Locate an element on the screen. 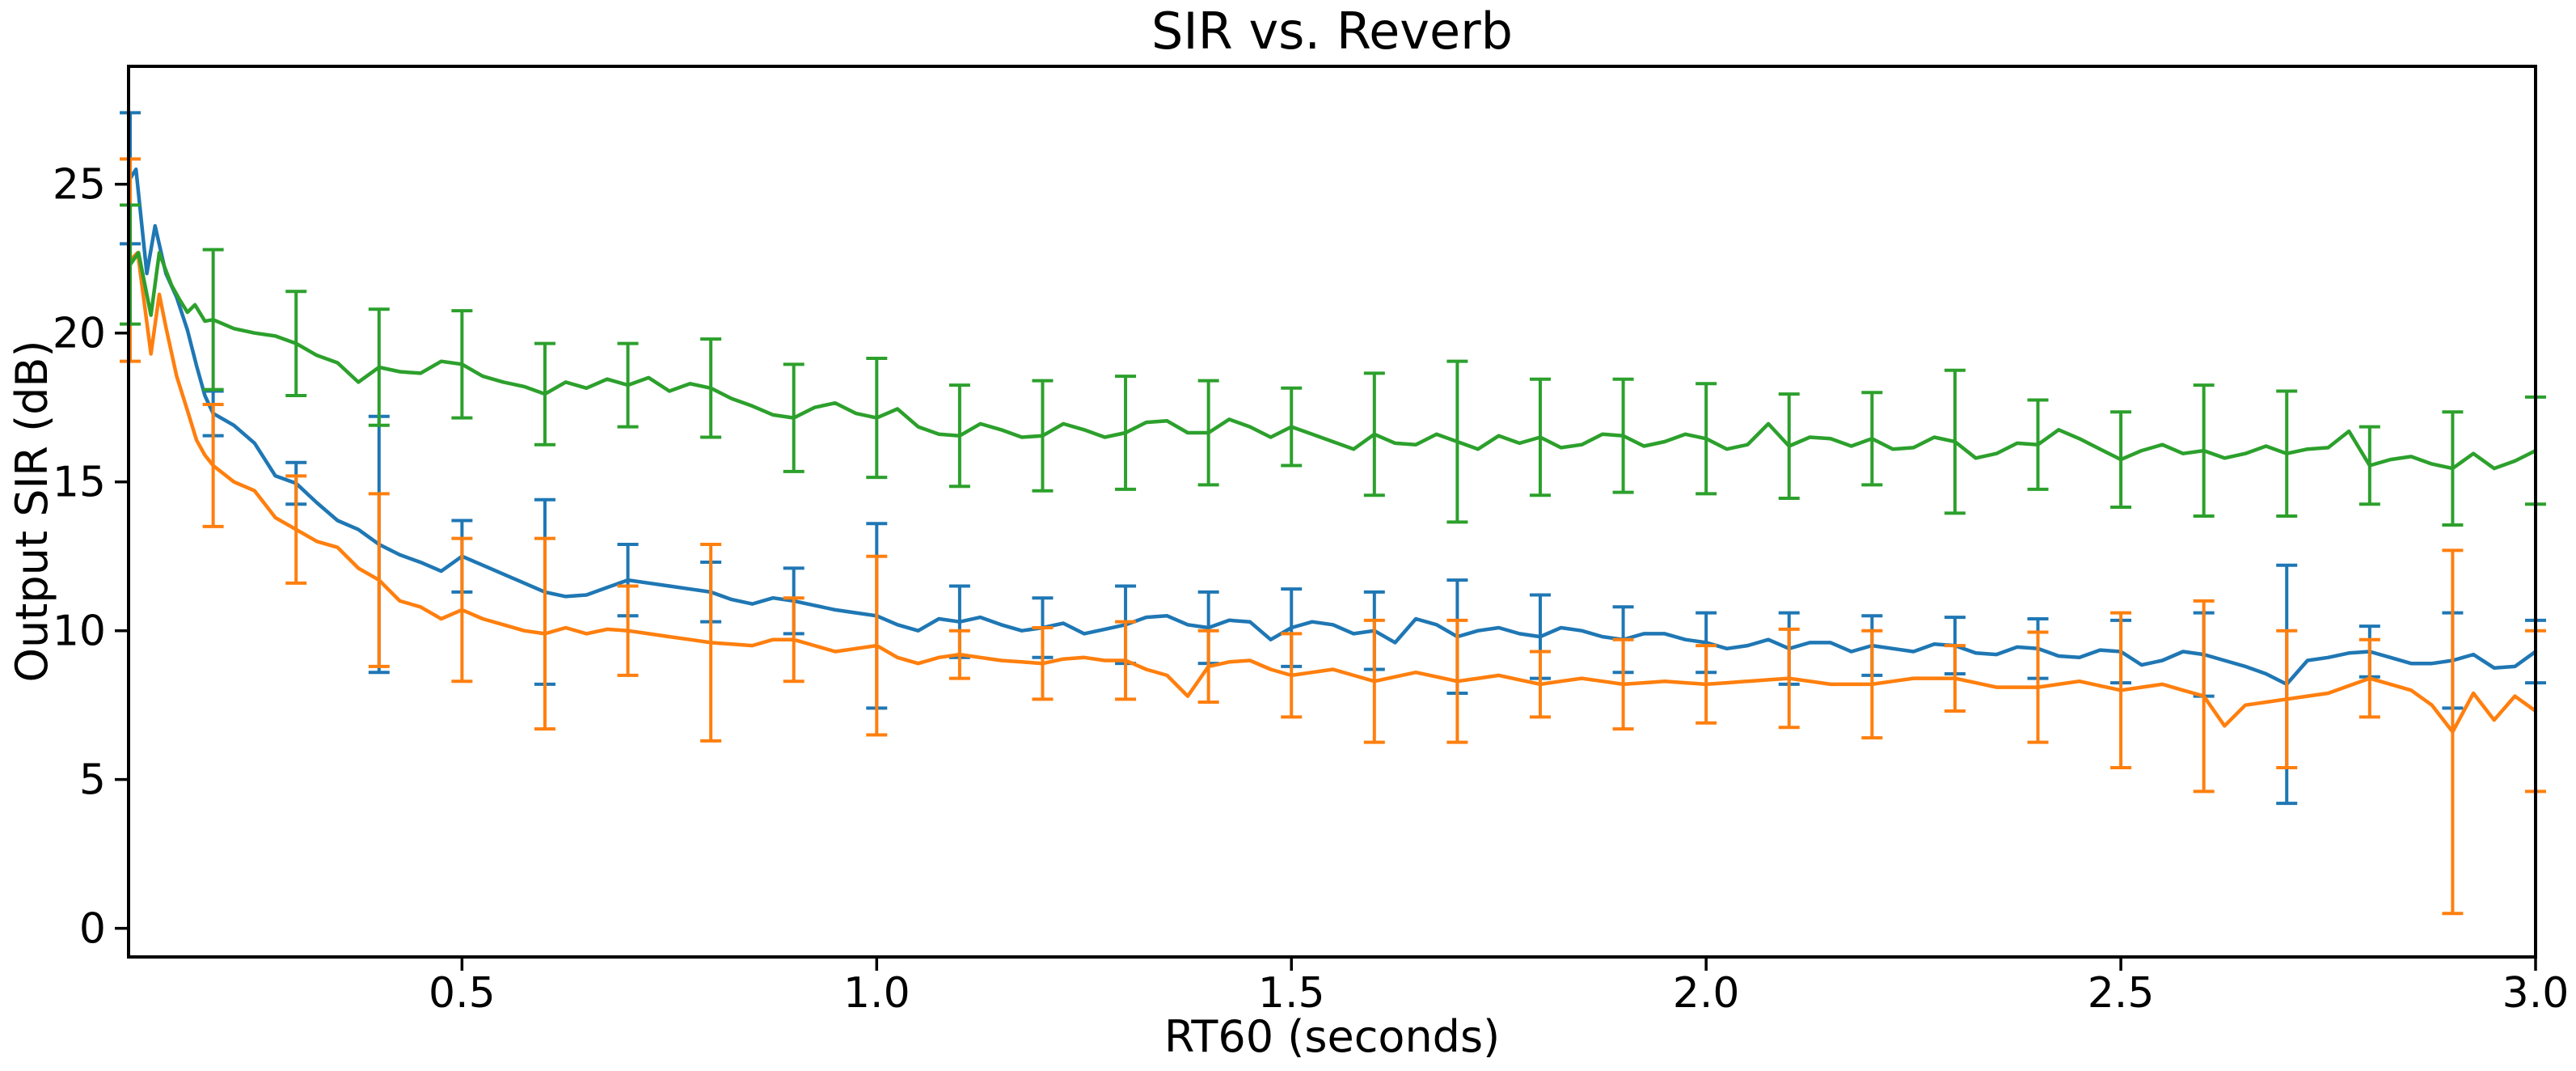 The image size is (2576, 1071). y-tick-label: 5 is located at coordinates (92, 781).